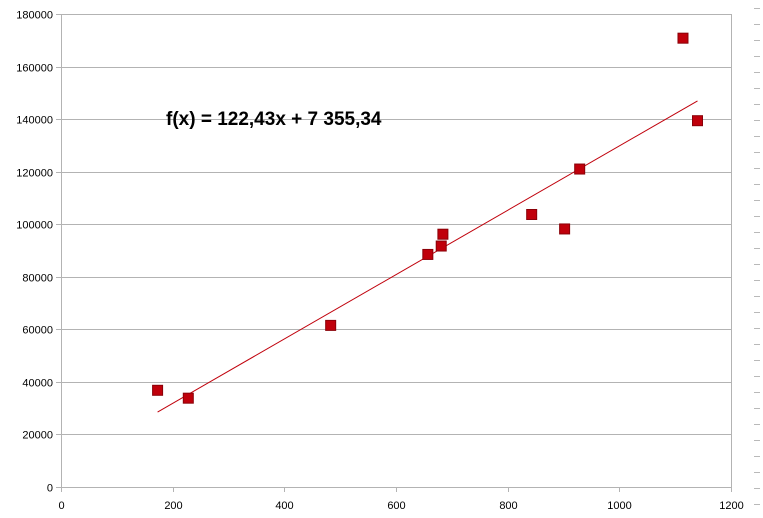 This screenshot has width=763, height=518. Describe the element at coordinates (37, 436) in the screenshot. I see `y-tick-label: 20000` at that location.